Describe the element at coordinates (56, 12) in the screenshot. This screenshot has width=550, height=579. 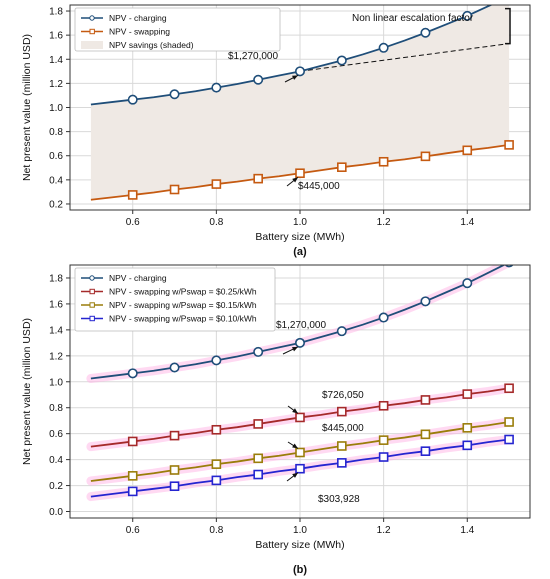
I see `y-tick-label: 1.8` at that location.